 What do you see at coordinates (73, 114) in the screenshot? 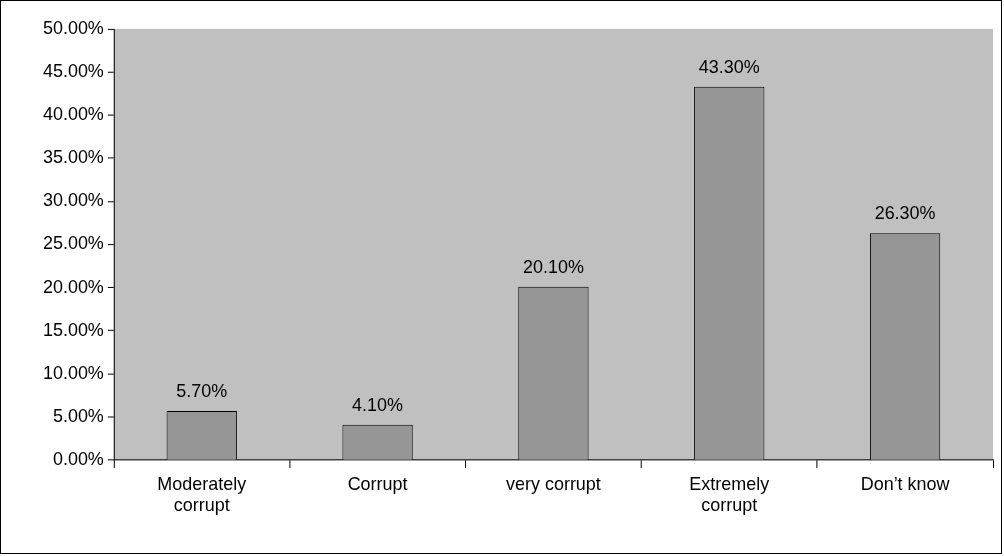
I see `y-tick-label: 40.00%` at bounding box center [73, 114].